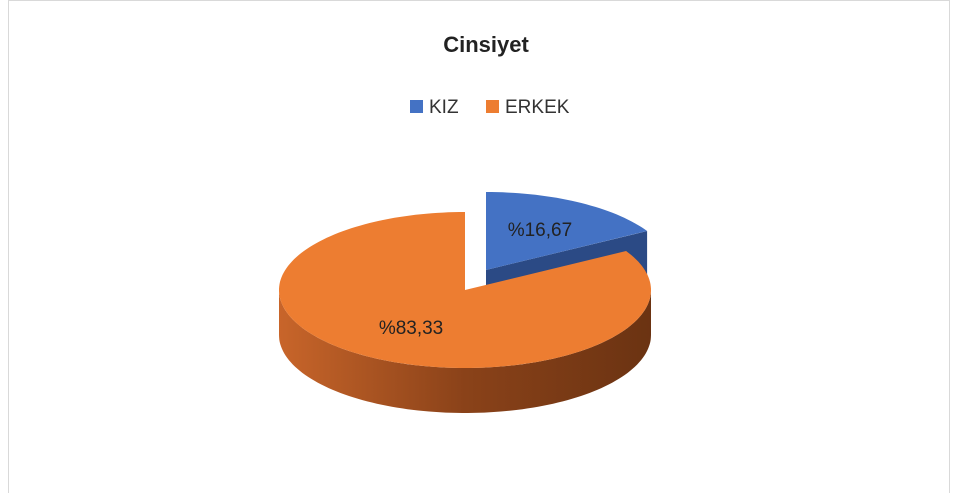 Image resolution: width=958 pixels, height=498 pixels. Describe the element at coordinates (444, 107) in the screenshot. I see `legend-label: KIZ` at that location.